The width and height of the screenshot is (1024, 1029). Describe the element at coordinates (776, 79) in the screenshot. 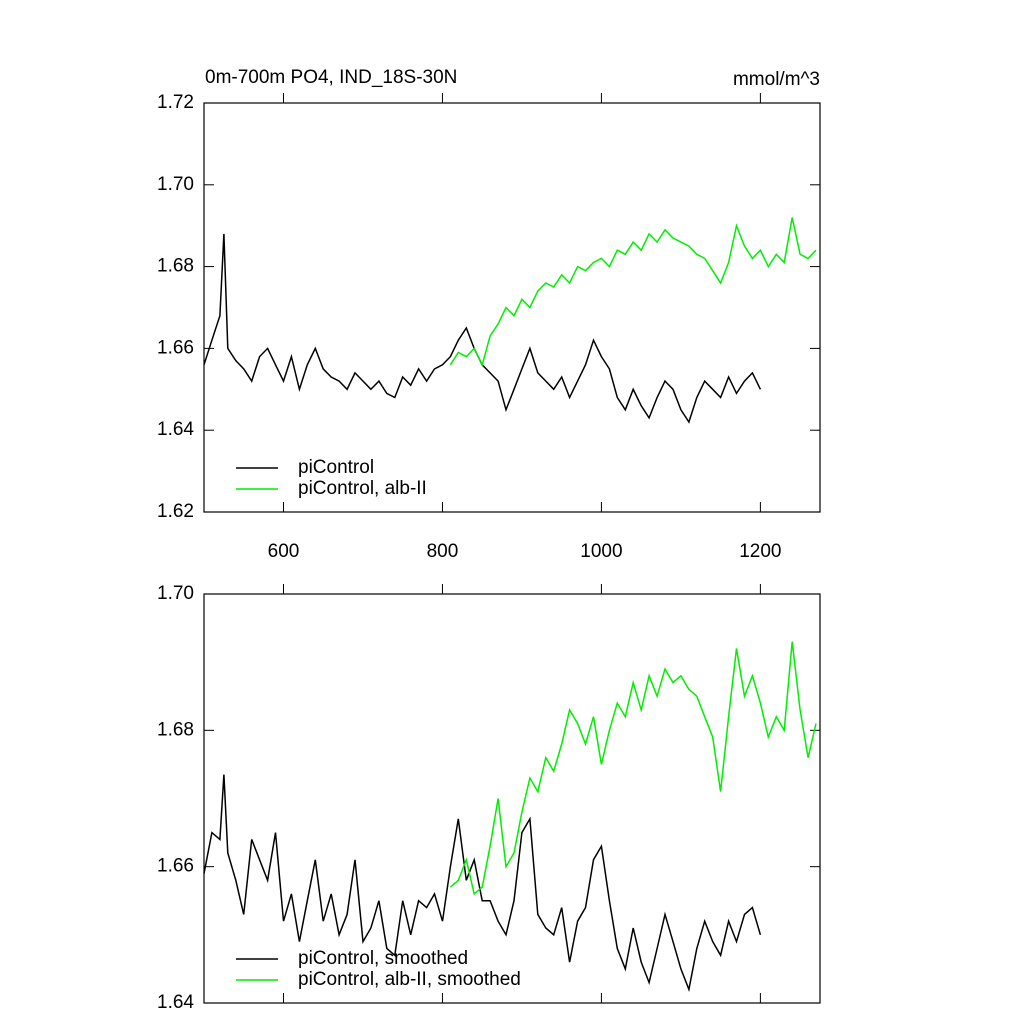

I see `units-label: mmol/m^3` at that location.